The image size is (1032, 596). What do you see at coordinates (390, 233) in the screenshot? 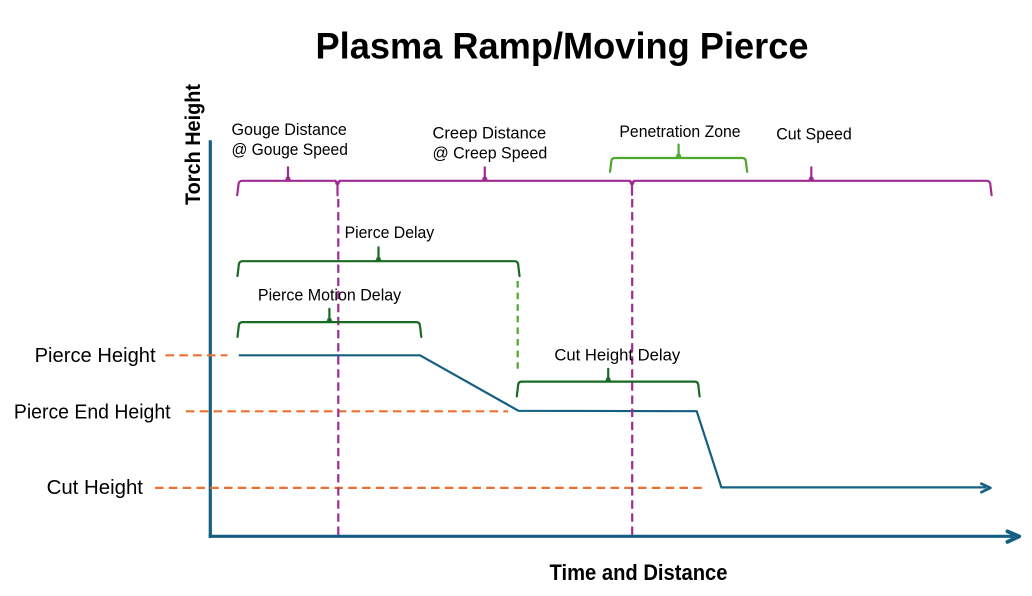
I see `svg-text: Pierce Delay` at bounding box center [390, 233].